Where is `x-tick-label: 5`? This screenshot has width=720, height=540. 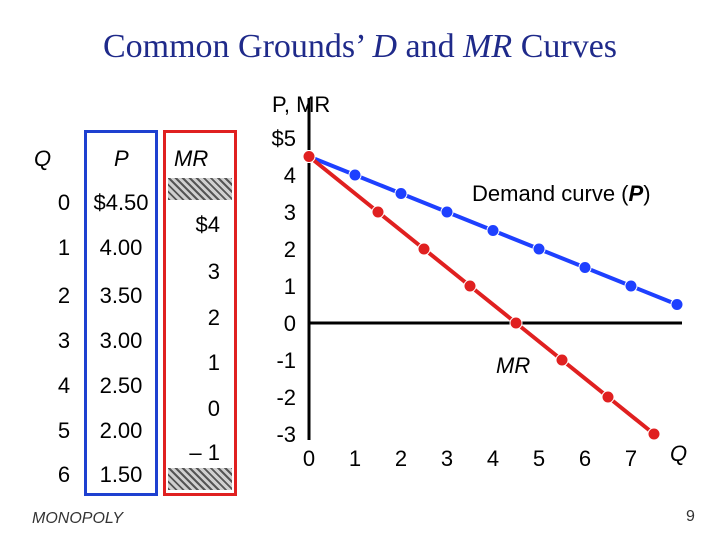 x-tick-label: 5 is located at coordinates (539, 458).